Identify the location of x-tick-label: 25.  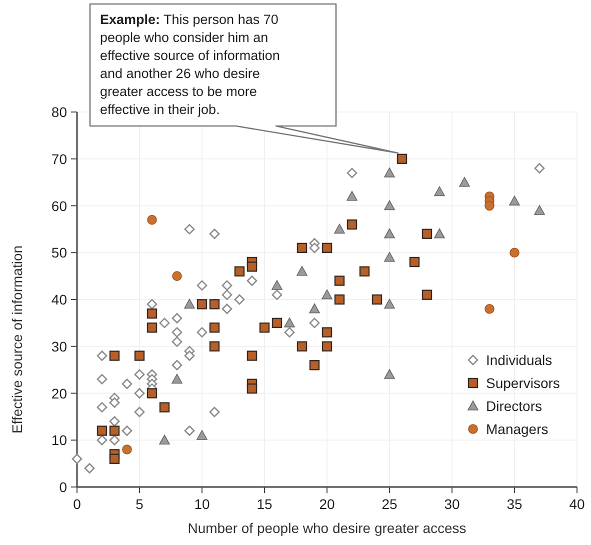
(390, 504).